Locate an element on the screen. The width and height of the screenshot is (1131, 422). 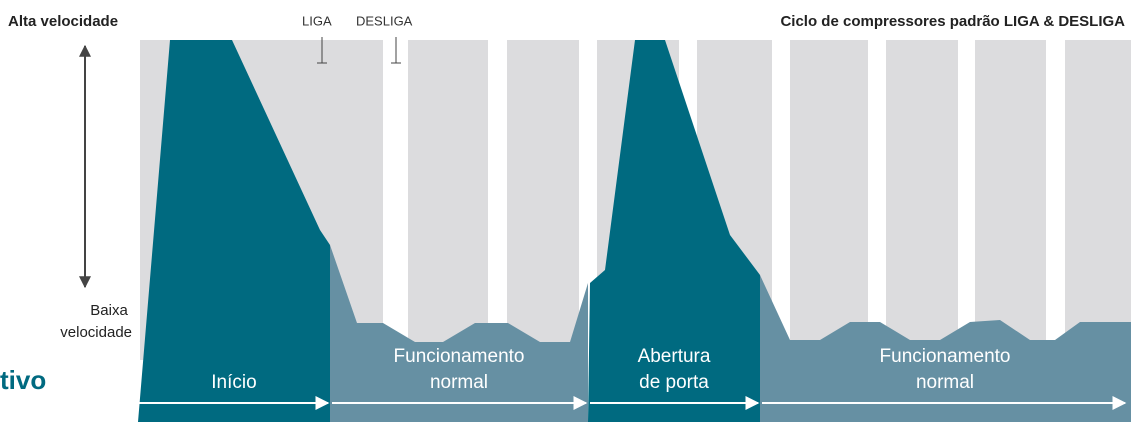
on-off-ticks is located at coordinates (359, 50).